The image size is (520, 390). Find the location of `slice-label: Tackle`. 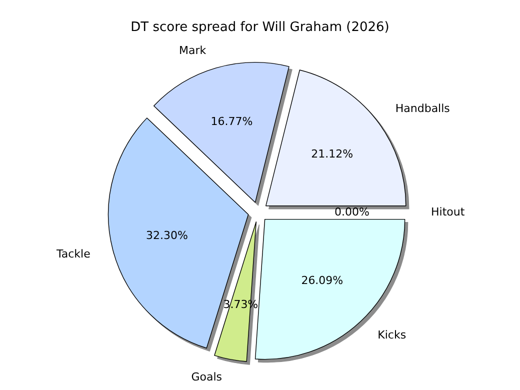

slice-label: Tackle is located at coordinates (73, 254).